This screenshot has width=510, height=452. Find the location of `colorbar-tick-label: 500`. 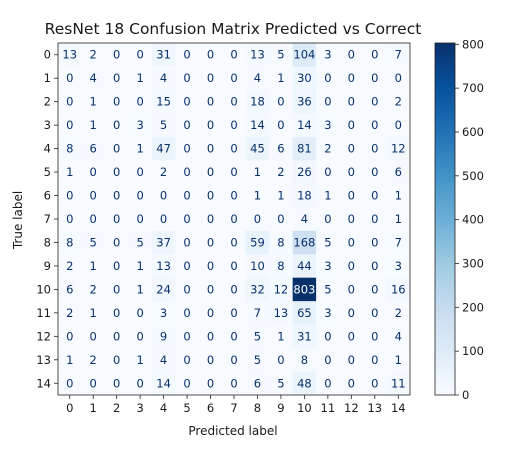

colorbar-tick-label: 500 is located at coordinates (473, 176).